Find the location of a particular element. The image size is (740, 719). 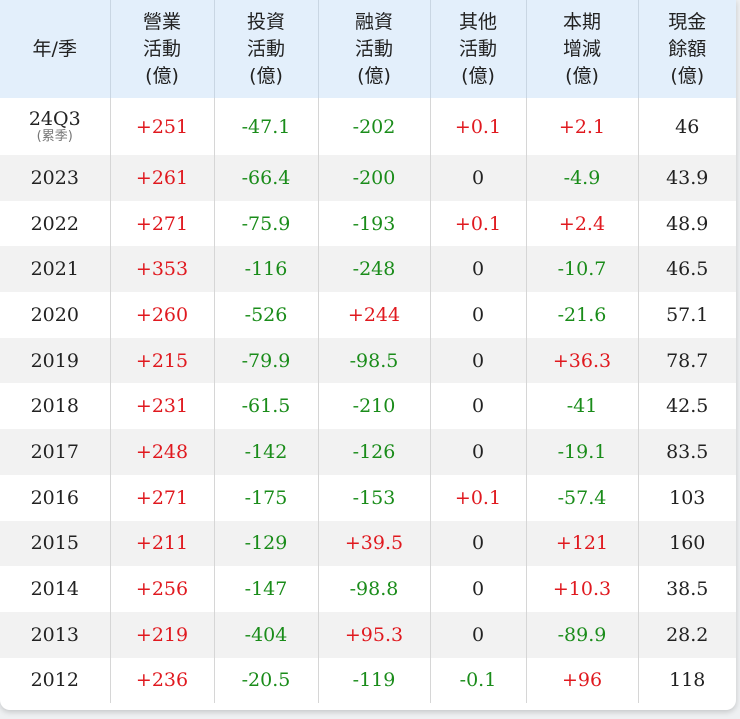

header-line: 其他 is located at coordinates (477, 21).